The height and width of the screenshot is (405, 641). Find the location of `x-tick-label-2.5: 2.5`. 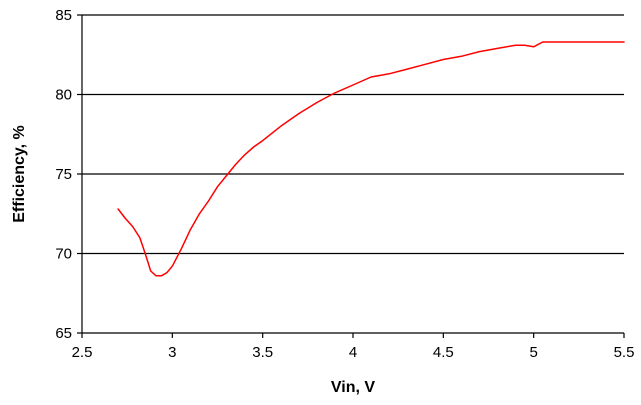

x-tick-label-2.5: 2.5 is located at coordinates (82, 352).